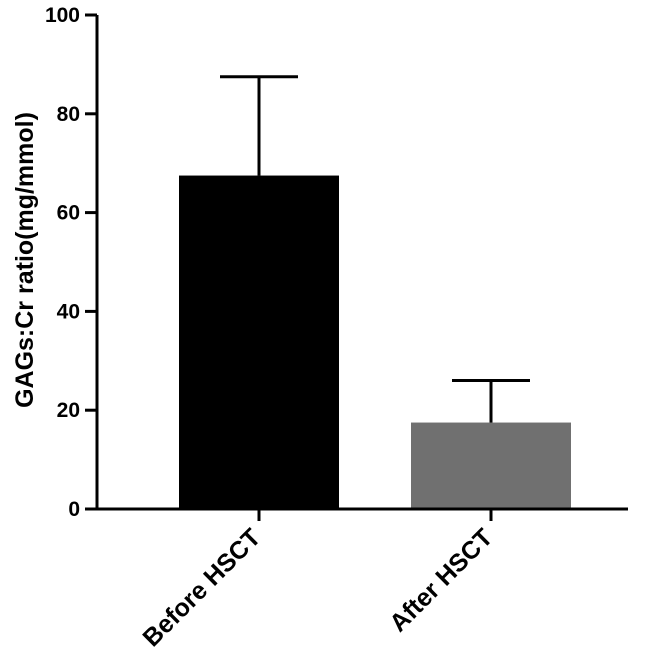 The width and height of the screenshot is (650, 665). What do you see at coordinates (25, 260) in the screenshot?
I see `y-axis-title: GAGs:Cr ratio(mg/mmol)` at bounding box center [25, 260].